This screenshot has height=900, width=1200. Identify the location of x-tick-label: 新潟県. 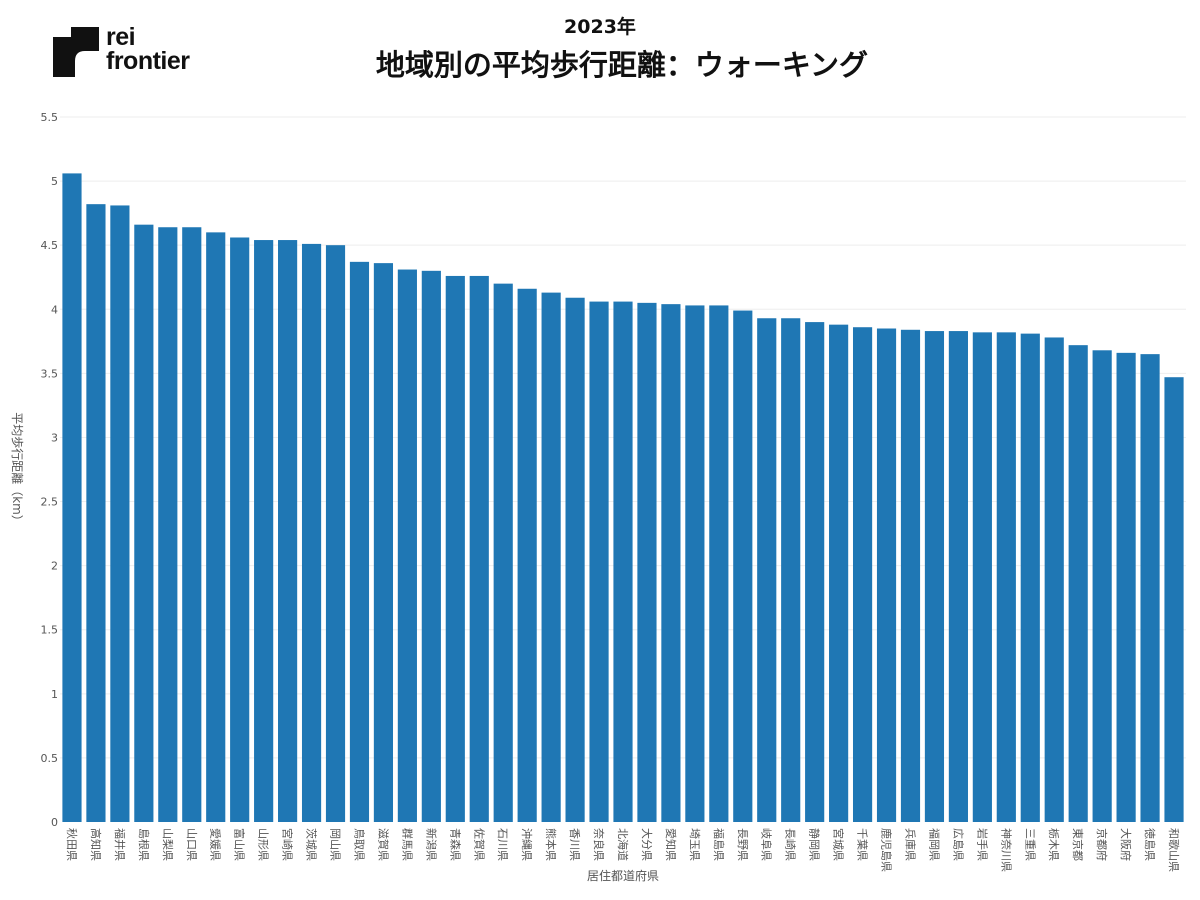
(431, 844).